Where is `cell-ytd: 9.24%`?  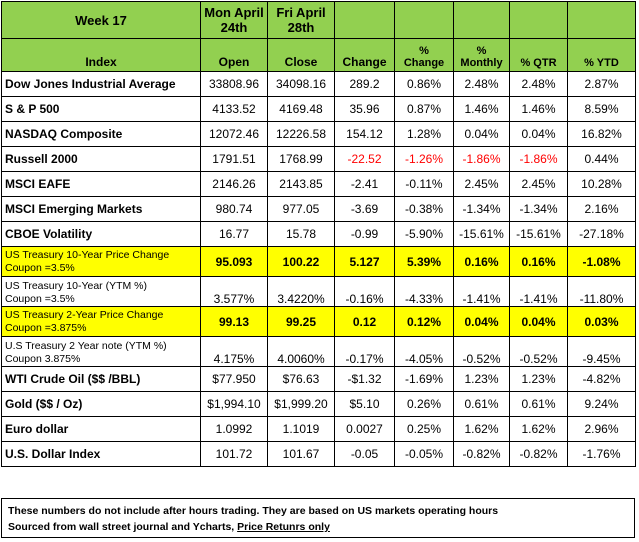 cell-ytd: 9.24% is located at coordinates (601, 404).